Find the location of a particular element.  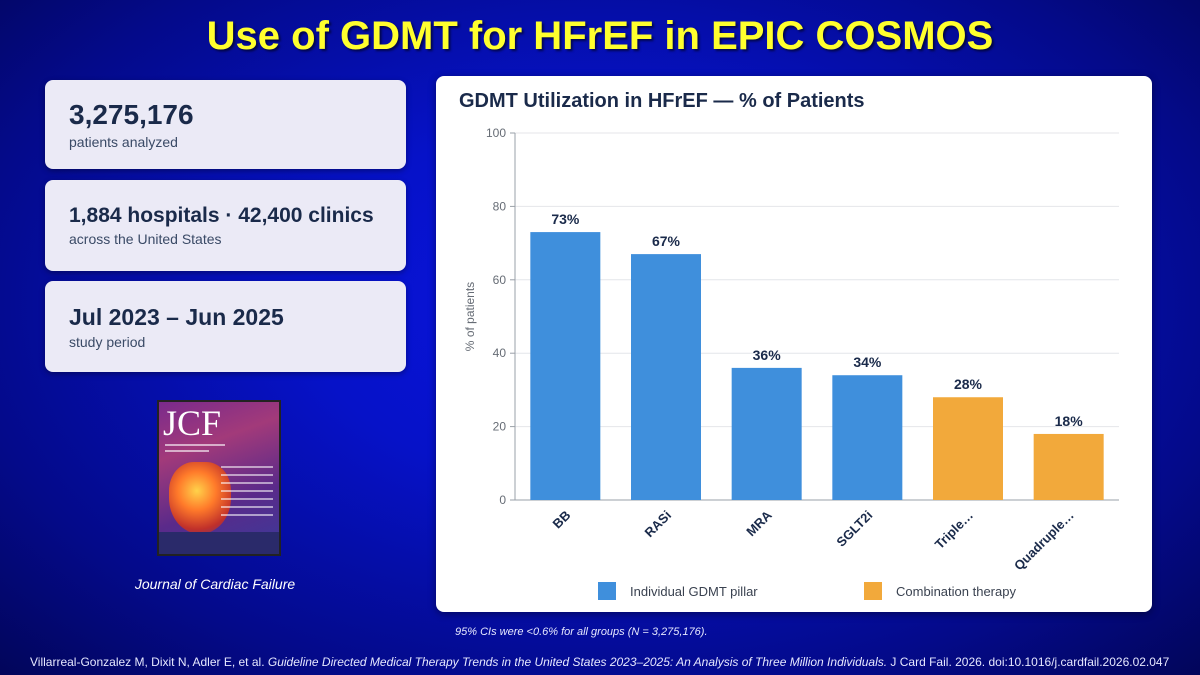

slide-title: Use of GDMT for HFrEF in EPIC COSMOS is located at coordinates (600, 36).